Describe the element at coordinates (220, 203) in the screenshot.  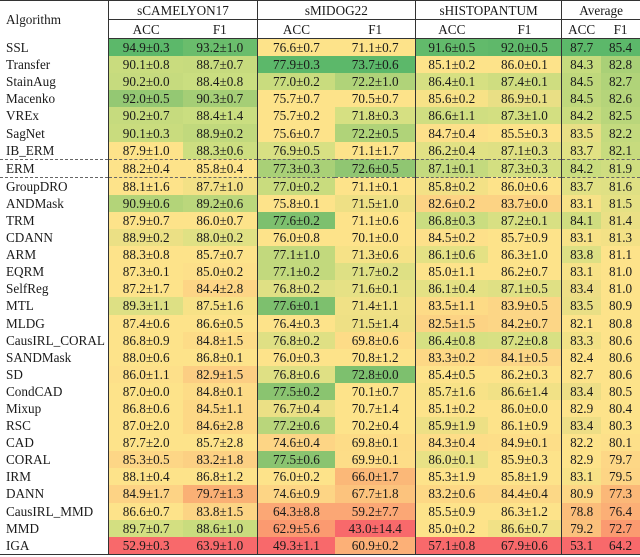
I see `metric-cell: 89.2±0.6` at that location.